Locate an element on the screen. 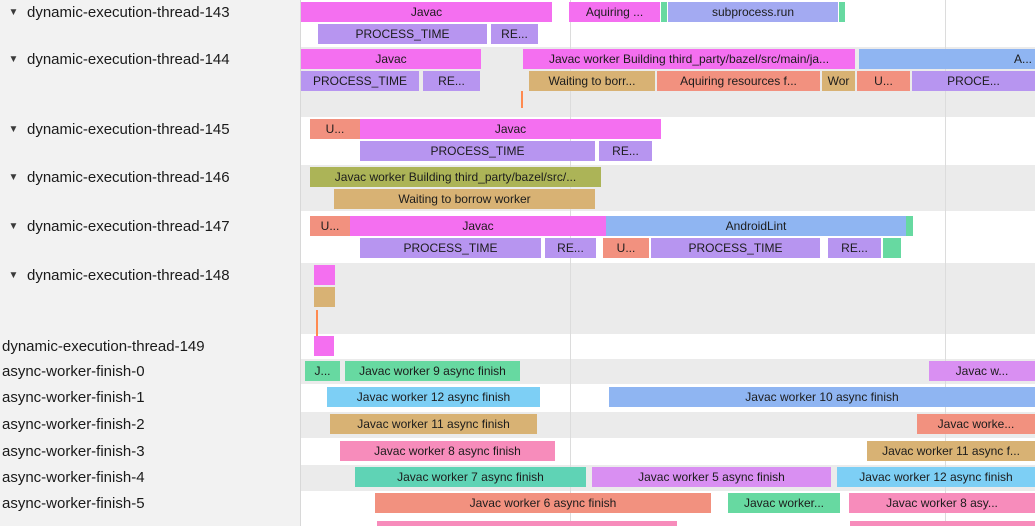 This screenshot has width=1035, height=526. sidebar-track-label: ▼ dynamic-execution-thread-148 is located at coordinates (150, 275).